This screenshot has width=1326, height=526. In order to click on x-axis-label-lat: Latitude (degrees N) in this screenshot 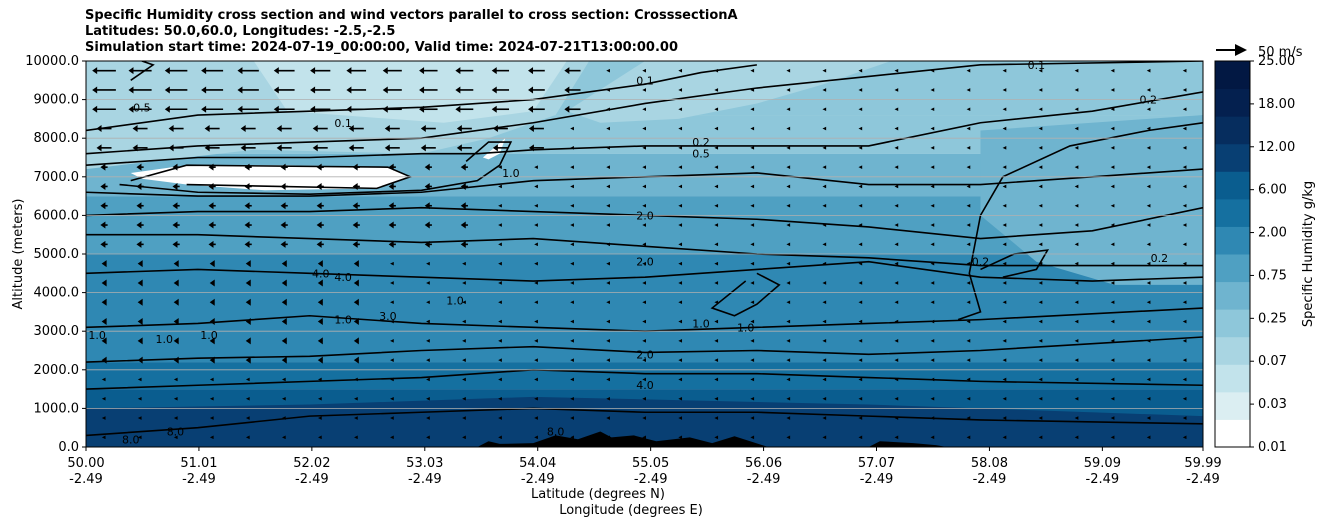, I will do `click(598, 494)`.